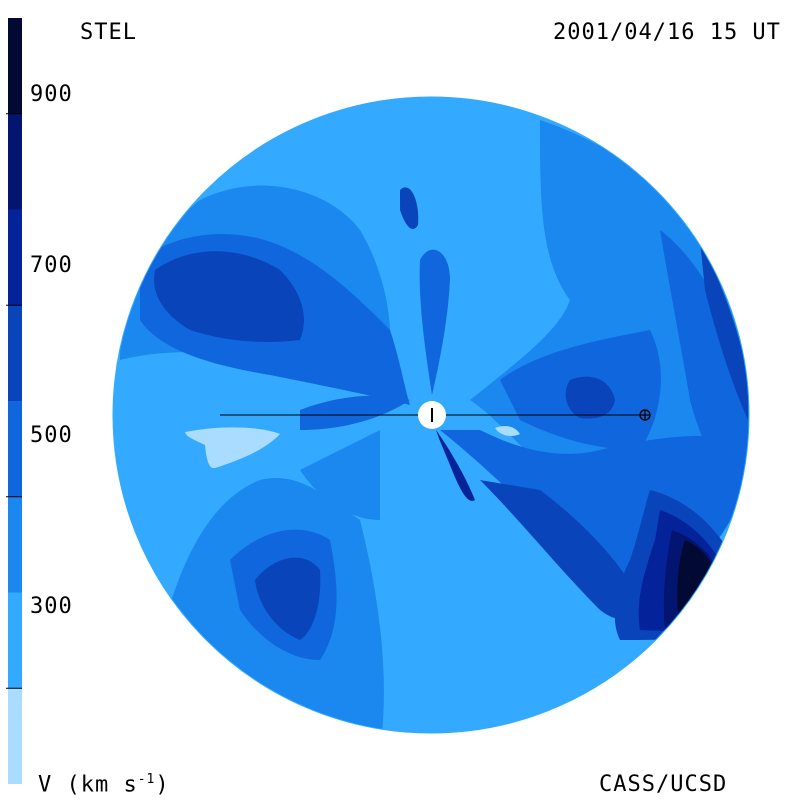  I want to click on timestamp-label: 2001/04/16 15 UT, so click(667, 32).